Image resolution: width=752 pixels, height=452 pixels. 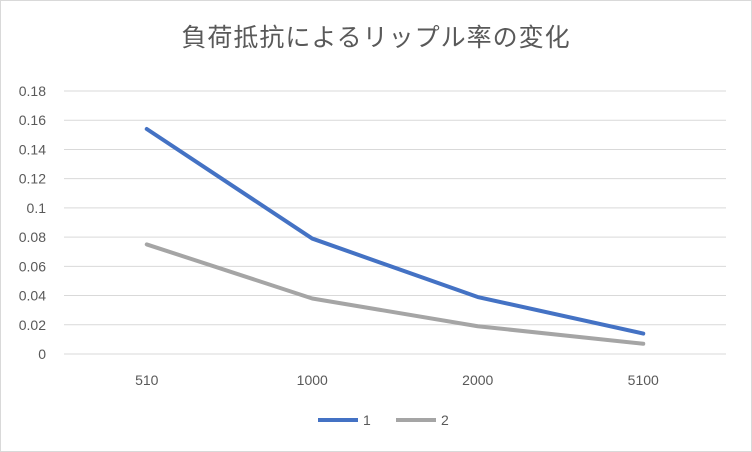 I want to click on legend-label-2: 2, so click(x=445, y=420).